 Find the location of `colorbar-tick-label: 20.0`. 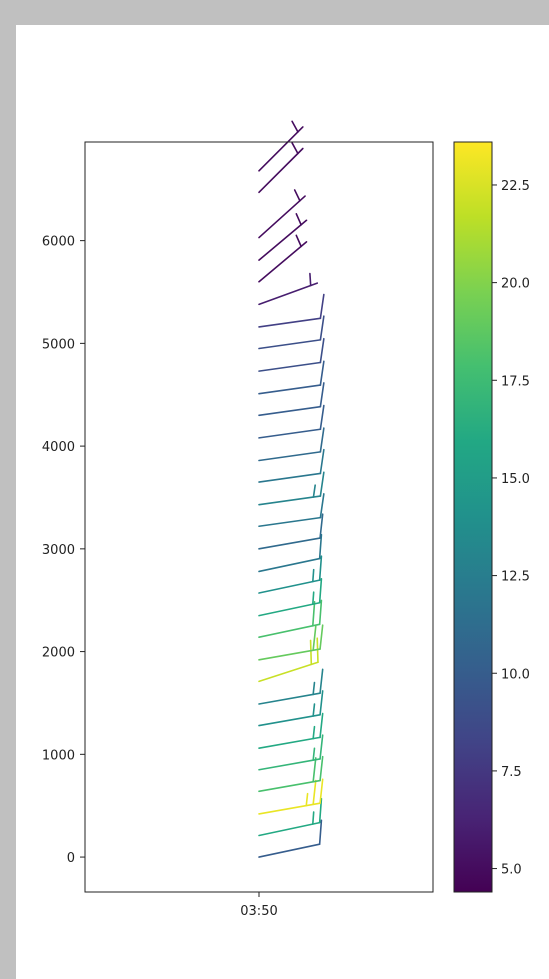

colorbar-tick-label: 20.0 is located at coordinates (515, 284).